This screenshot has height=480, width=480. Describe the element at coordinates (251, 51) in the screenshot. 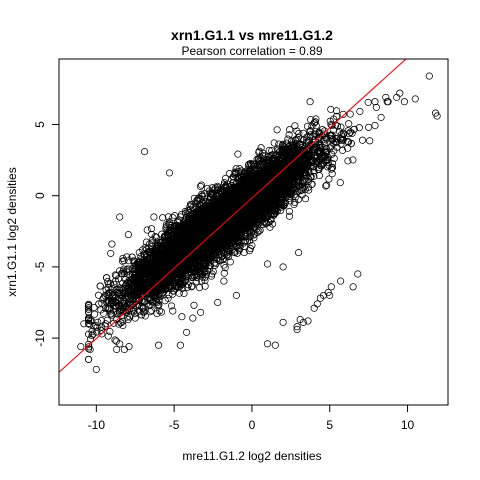

I see `chart-subtitle: Pearson correlation = 0.89` at that location.